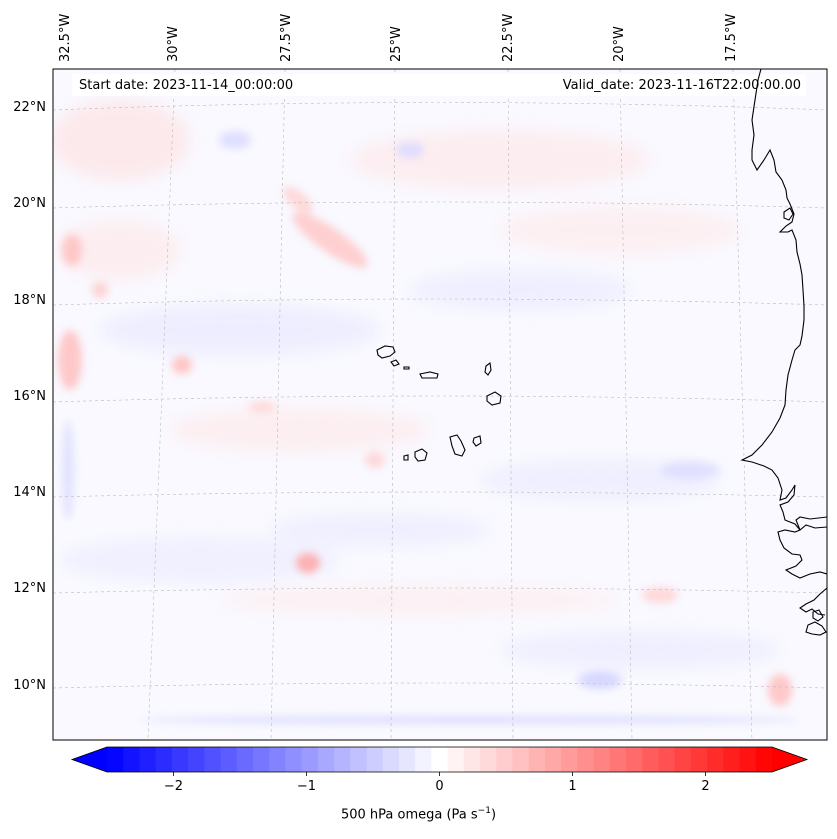 This screenshot has height=839, width=837. Describe the element at coordinates (173, 786) in the screenshot. I see `colorbar-tick-label: −2` at that location.